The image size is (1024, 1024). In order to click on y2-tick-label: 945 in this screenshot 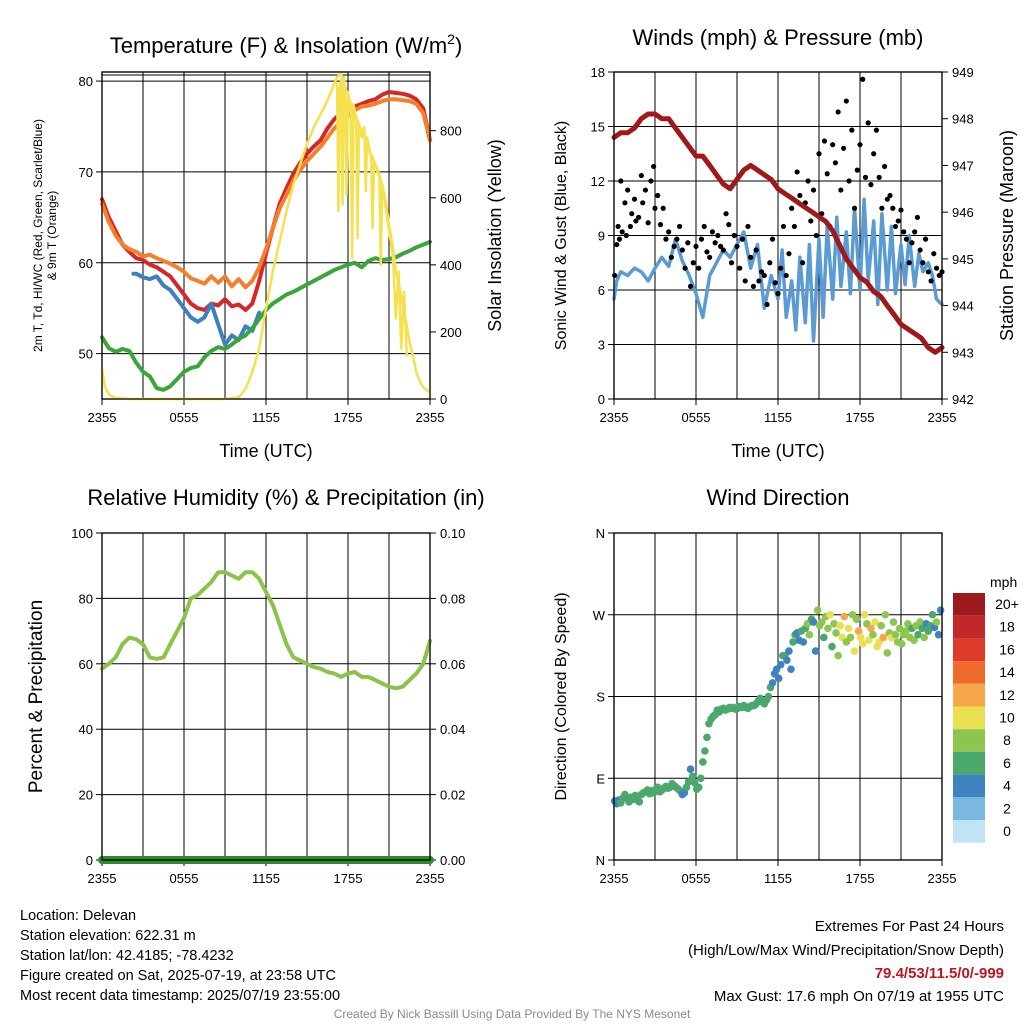, I will do `click(963, 259)`.